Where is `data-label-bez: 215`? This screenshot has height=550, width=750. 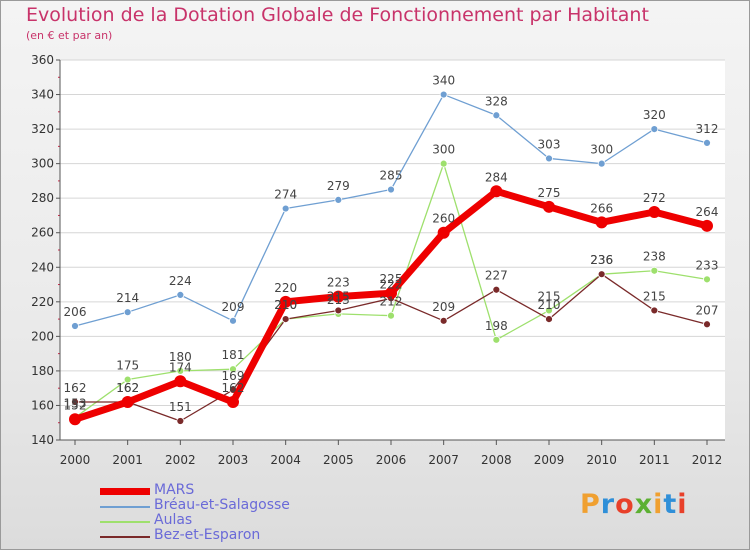
data-label-bez: 215 is located at coordinates (654, 296).